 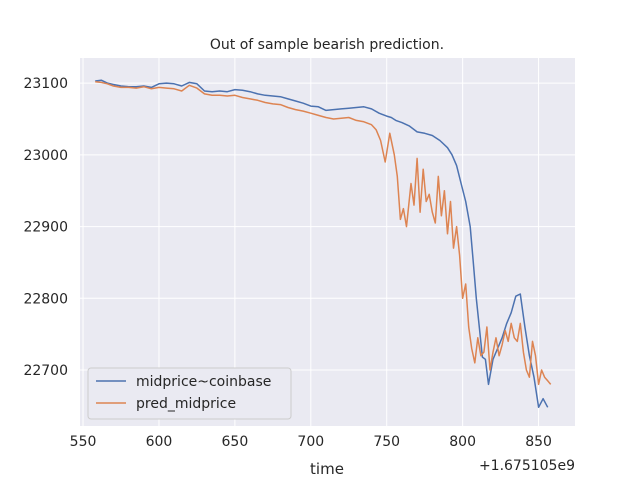 I want to click on legend-box, so click(x=189, y=393).